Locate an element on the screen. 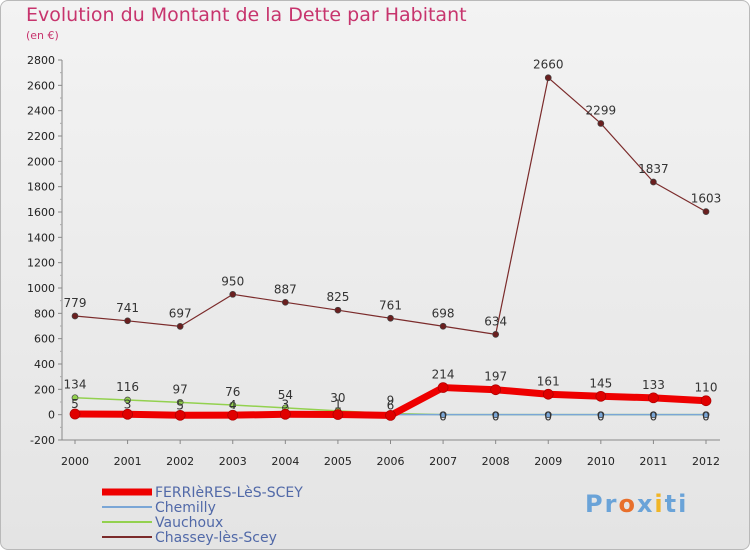  data-label: 1837 is located at coordinates (653, 169).